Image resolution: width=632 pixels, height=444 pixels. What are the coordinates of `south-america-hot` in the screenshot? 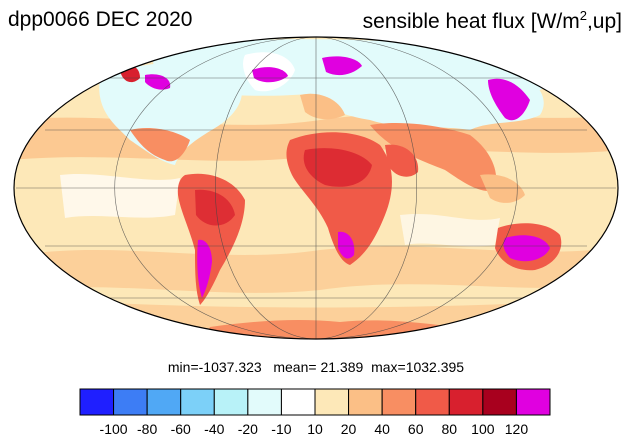 It's located at (215, 207).